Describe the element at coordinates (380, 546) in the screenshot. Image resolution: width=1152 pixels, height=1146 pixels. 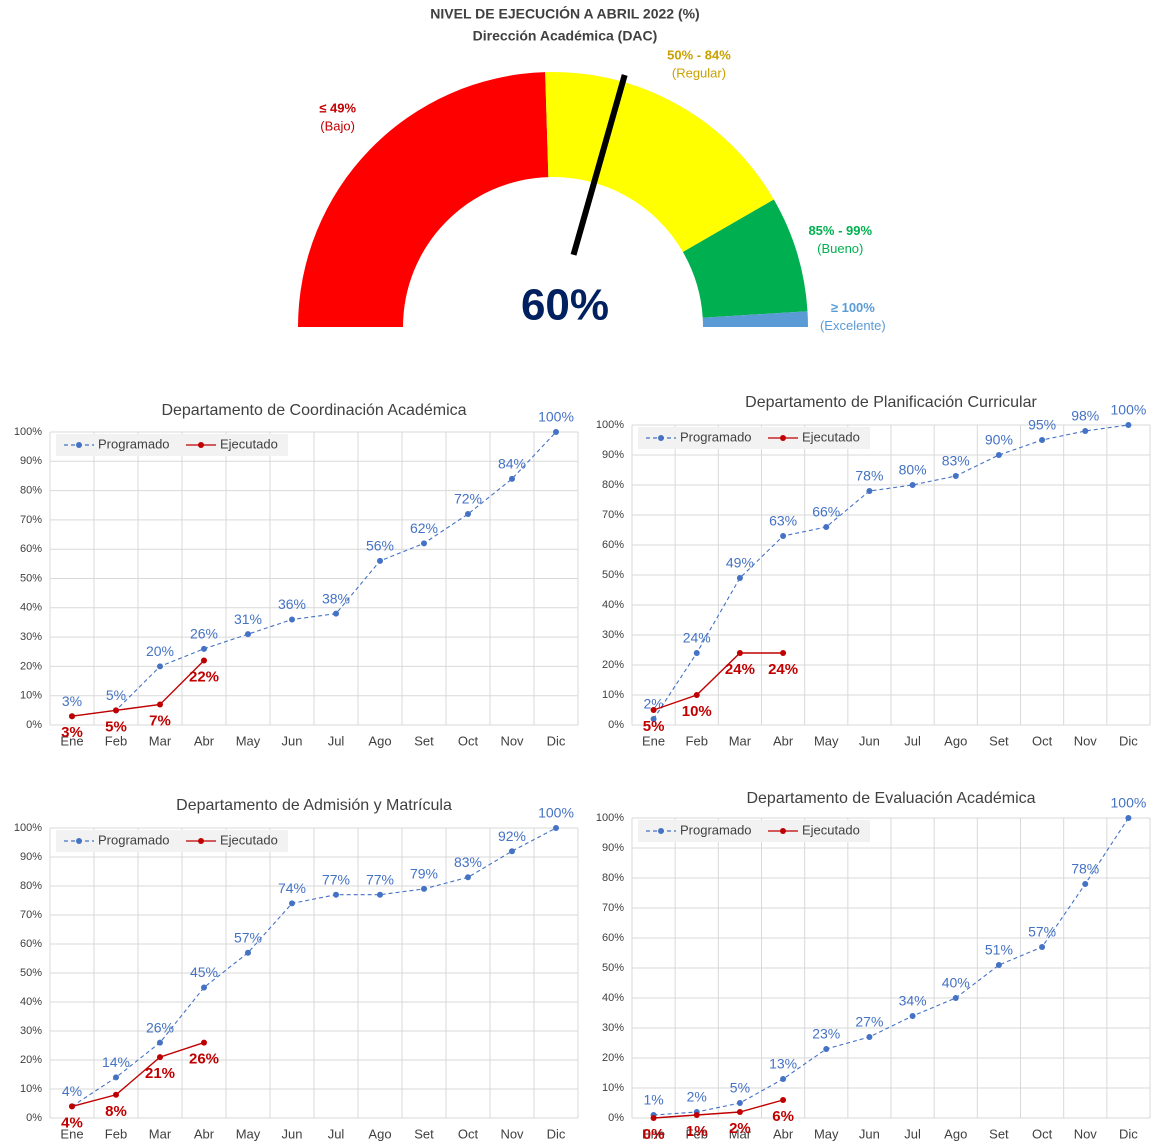
I see `data-label: 56%` at that location.